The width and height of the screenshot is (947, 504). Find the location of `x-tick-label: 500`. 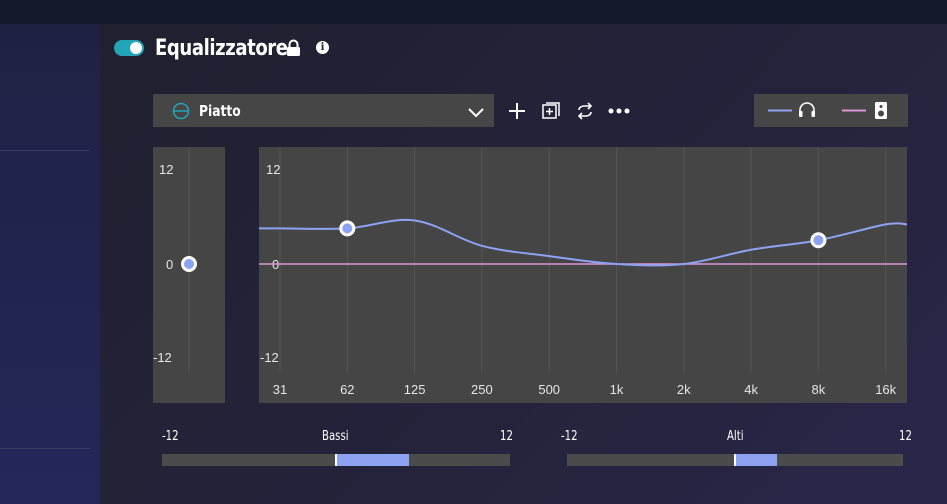

x-tick-label: 500 is located at coordinates (549, 389).